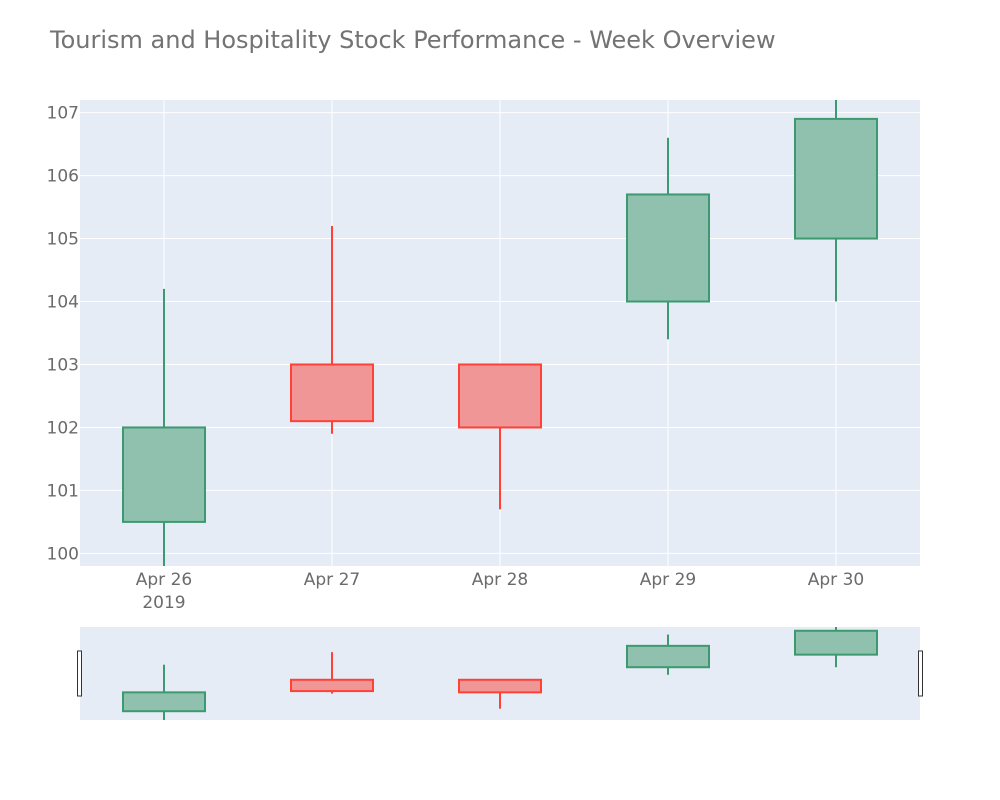 The width and height of the screenshot is (1000, 800). What do you see at coordinates (164, 580) in the screenshot?
I see `x-tick-label: Apr 26` at bounding box center [164, 580].